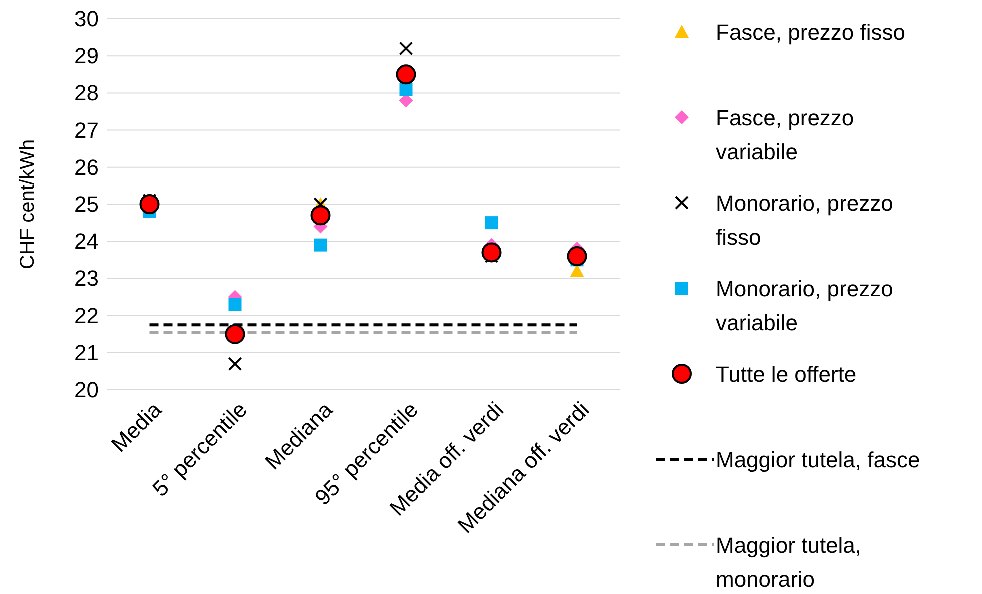 This screenshot has height=594, width=982. Describe the element at coordinates (86, 19) in the screenshot. I see `y-tick-label: 30` at that location.